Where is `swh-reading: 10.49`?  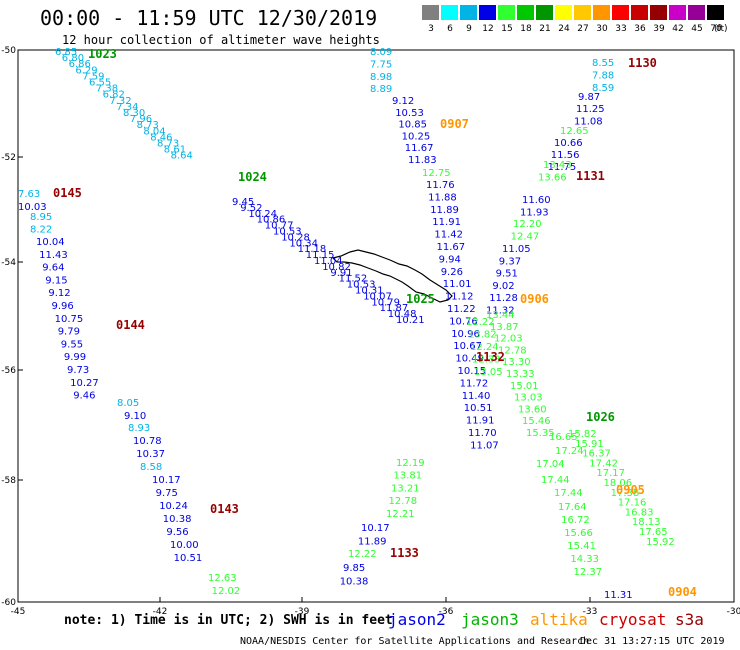 swh-reading: 10.49 is located at coordinates (469, 359).